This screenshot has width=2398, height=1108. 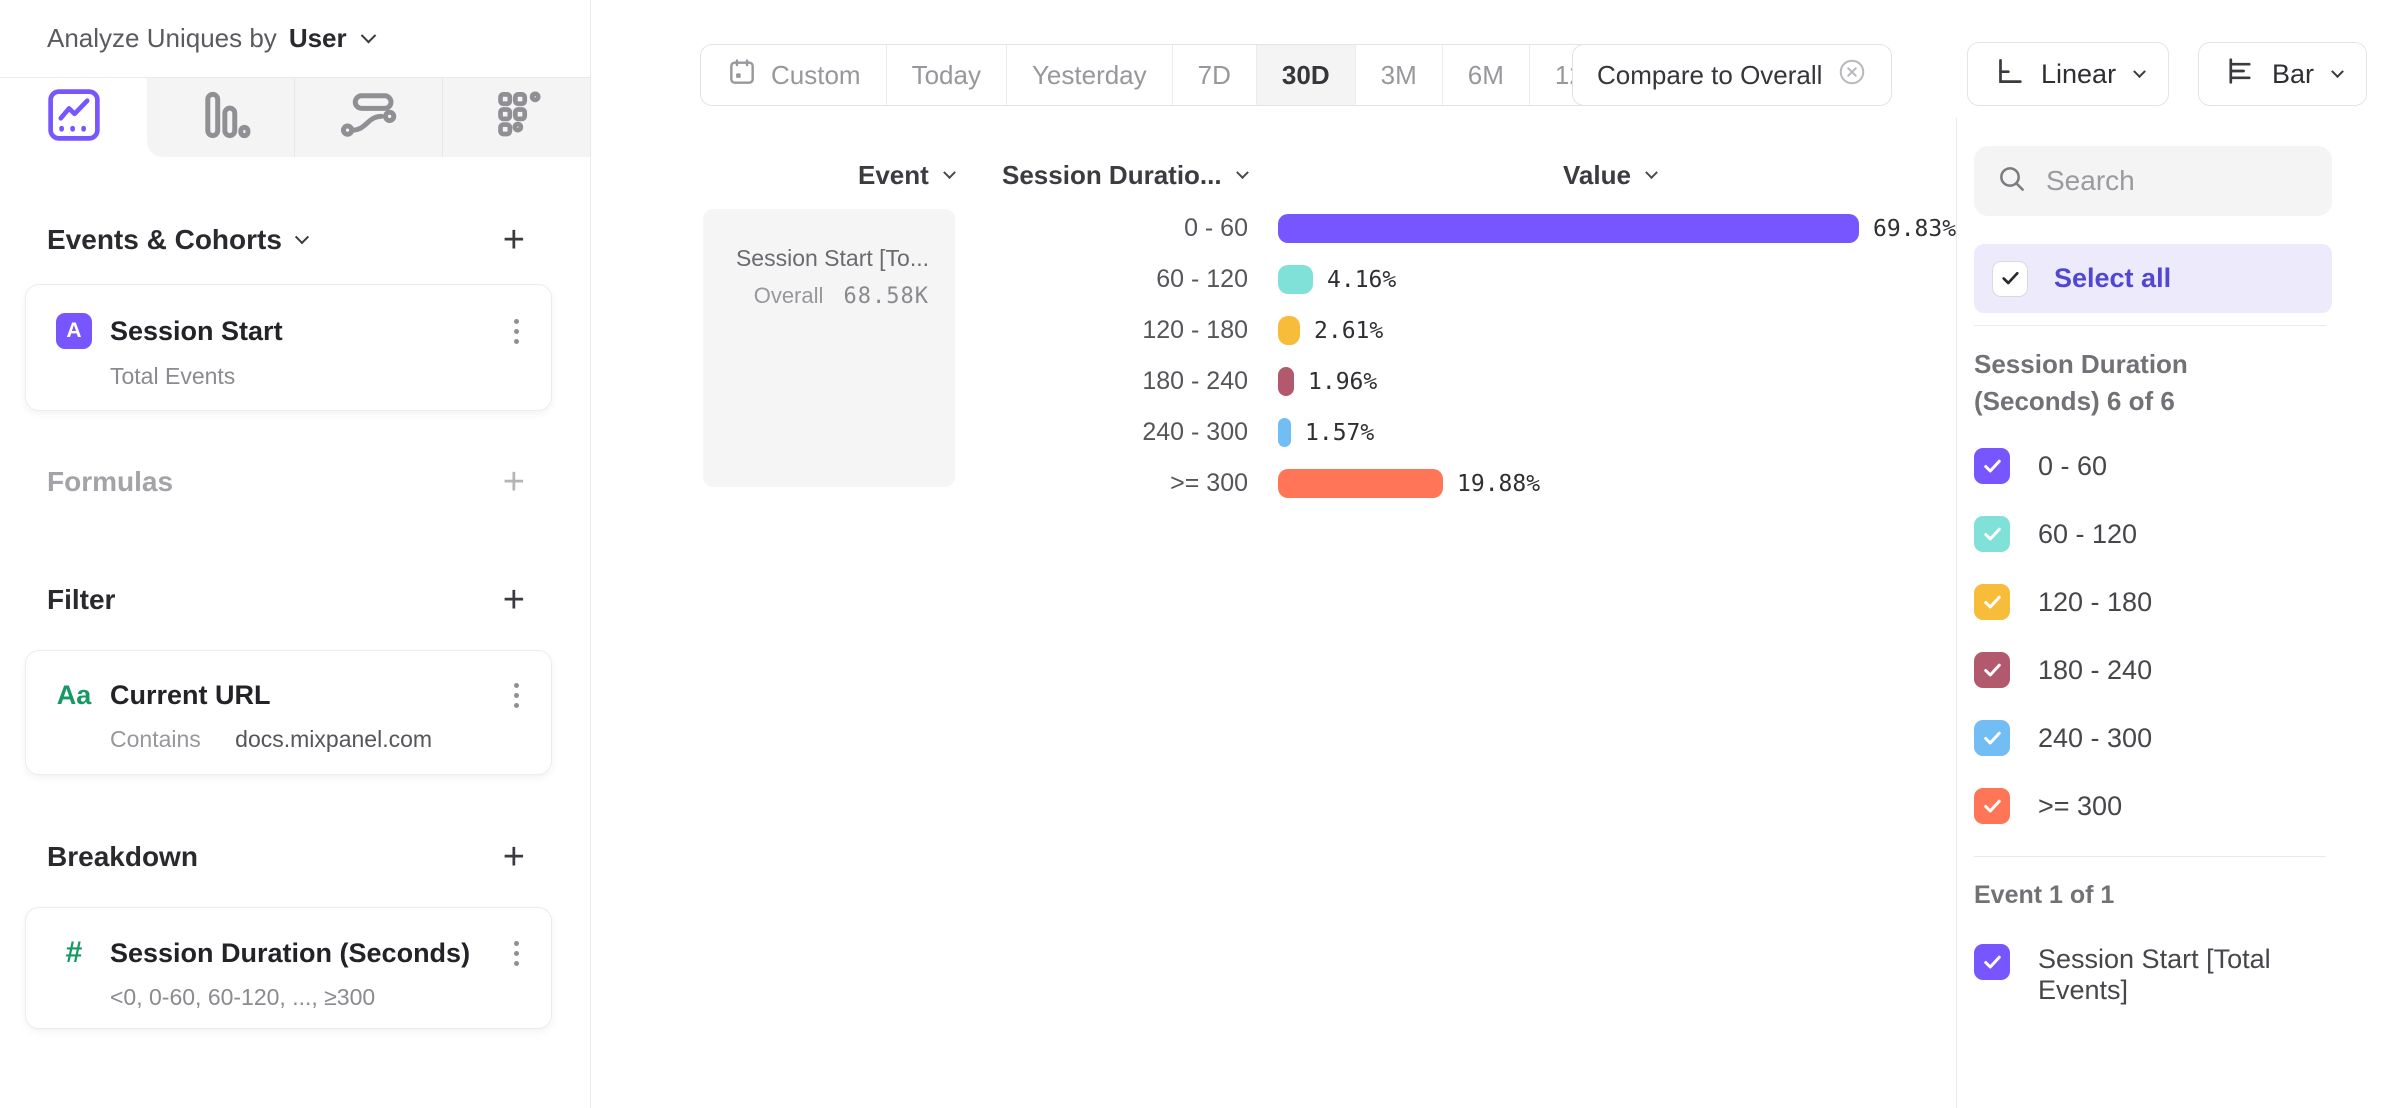 I want to click on report-type-tabs, so click(x=295, y=117).